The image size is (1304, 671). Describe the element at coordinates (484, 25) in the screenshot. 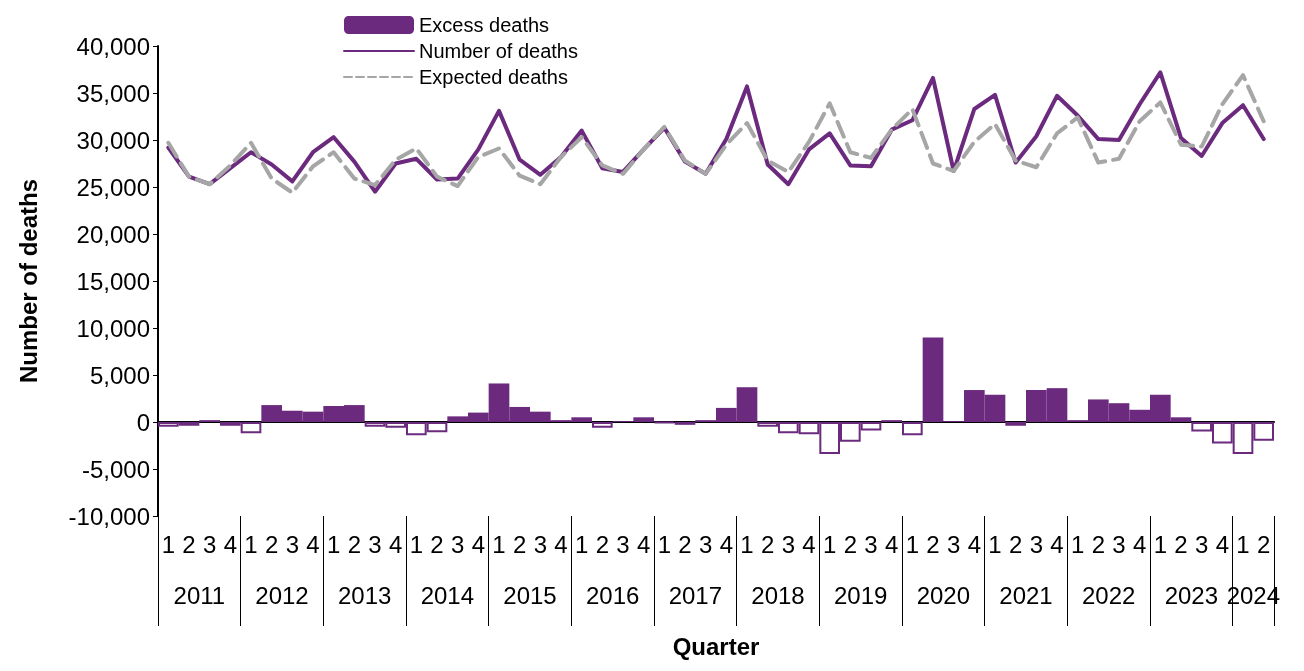

I see `legend-label: Excess deaths` at that location.